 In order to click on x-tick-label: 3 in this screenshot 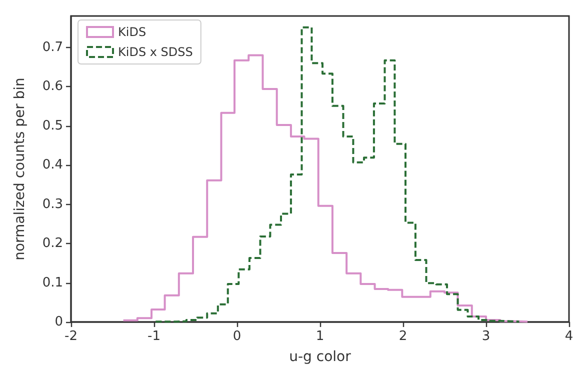, I will do `click(486, 336)`.